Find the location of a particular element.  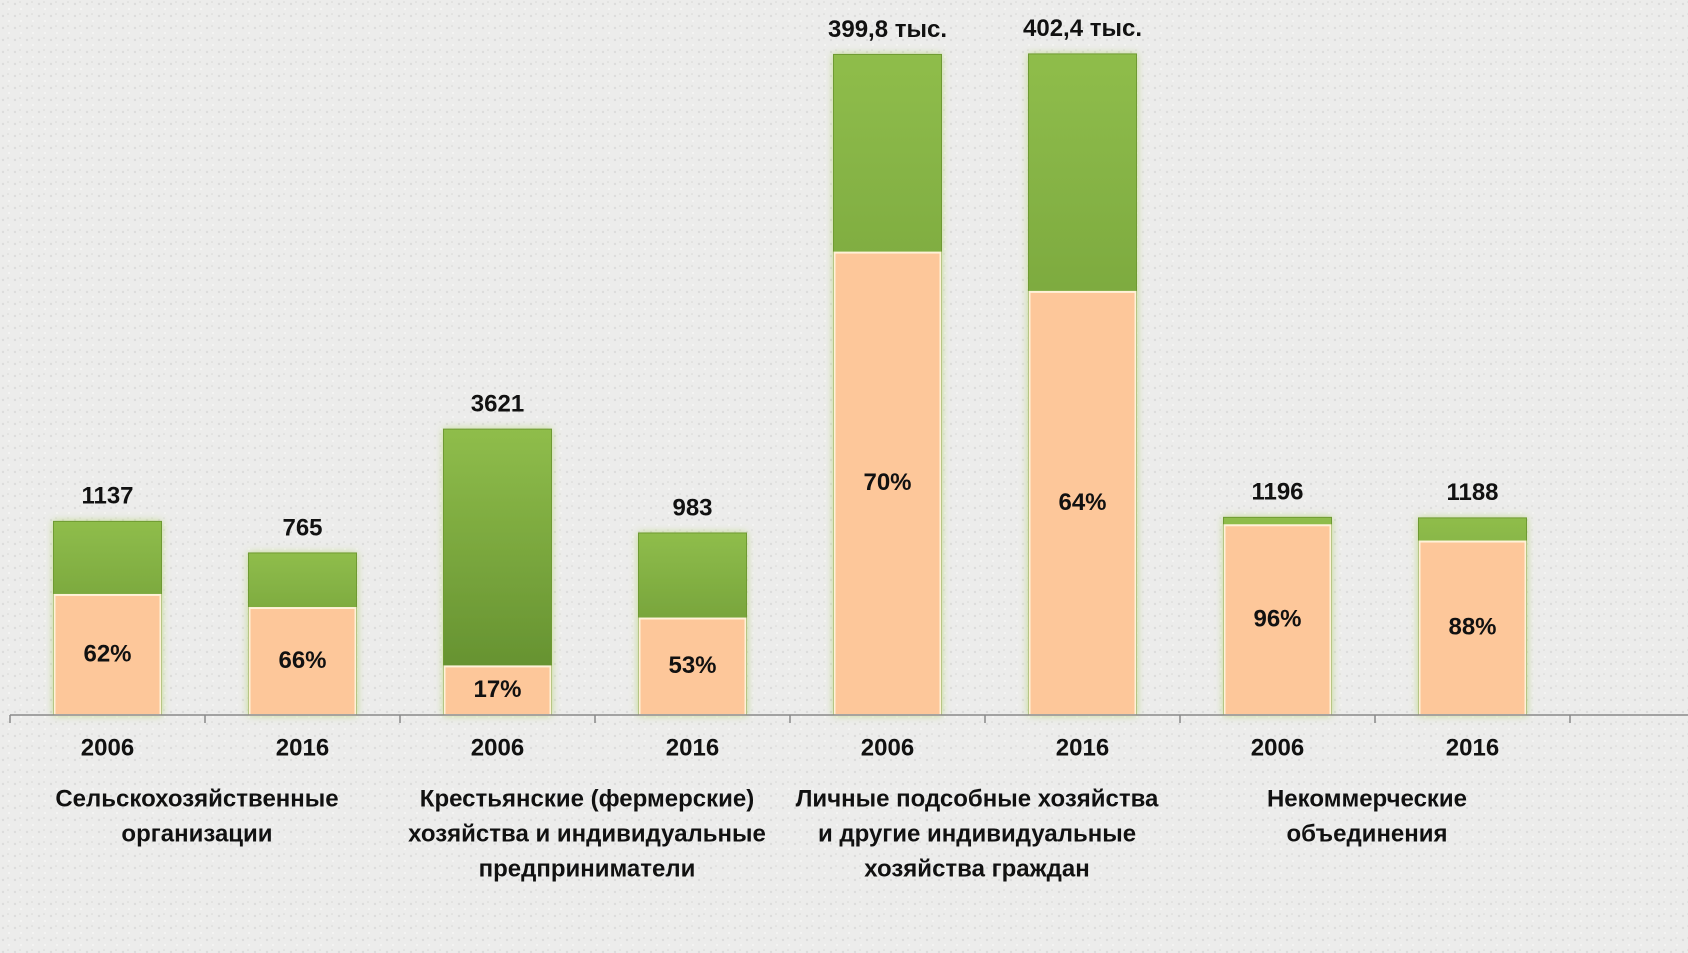

share-label: 88% is located at coordinates (1472, 627).